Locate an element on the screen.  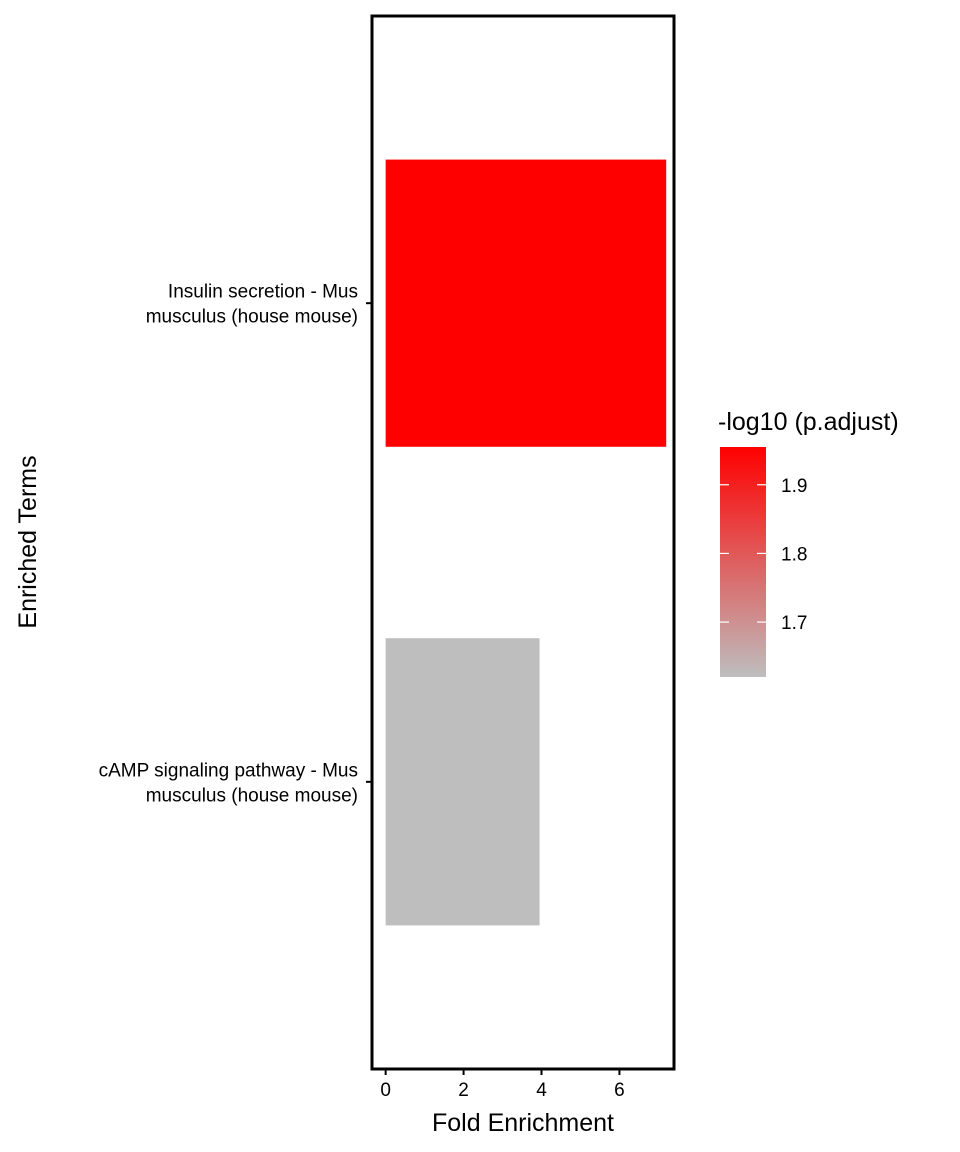
x-axis-title: Fold Enrichment is located at coordinates (523, 1123).